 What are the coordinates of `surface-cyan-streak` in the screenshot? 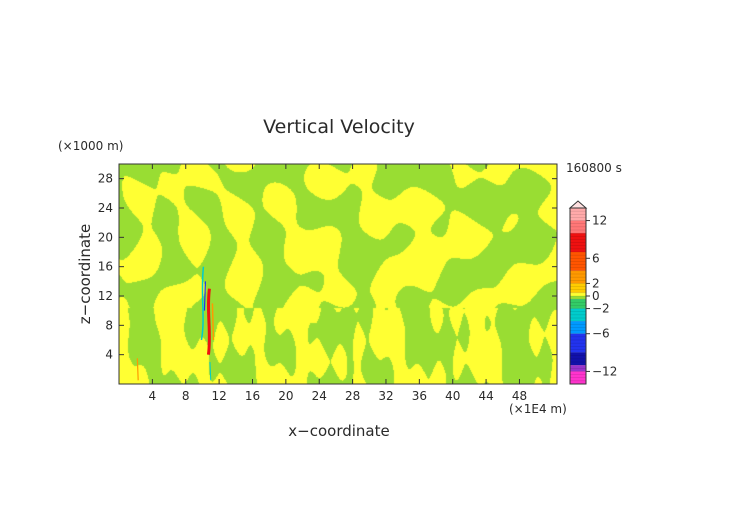 It's located at (210, 371).